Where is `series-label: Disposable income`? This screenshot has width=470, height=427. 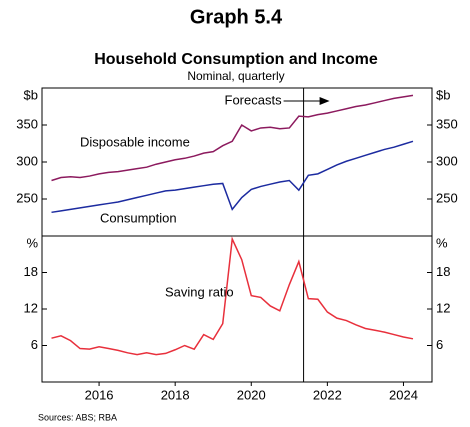
series-label: Disposable income is located at coordinates (135, 141).